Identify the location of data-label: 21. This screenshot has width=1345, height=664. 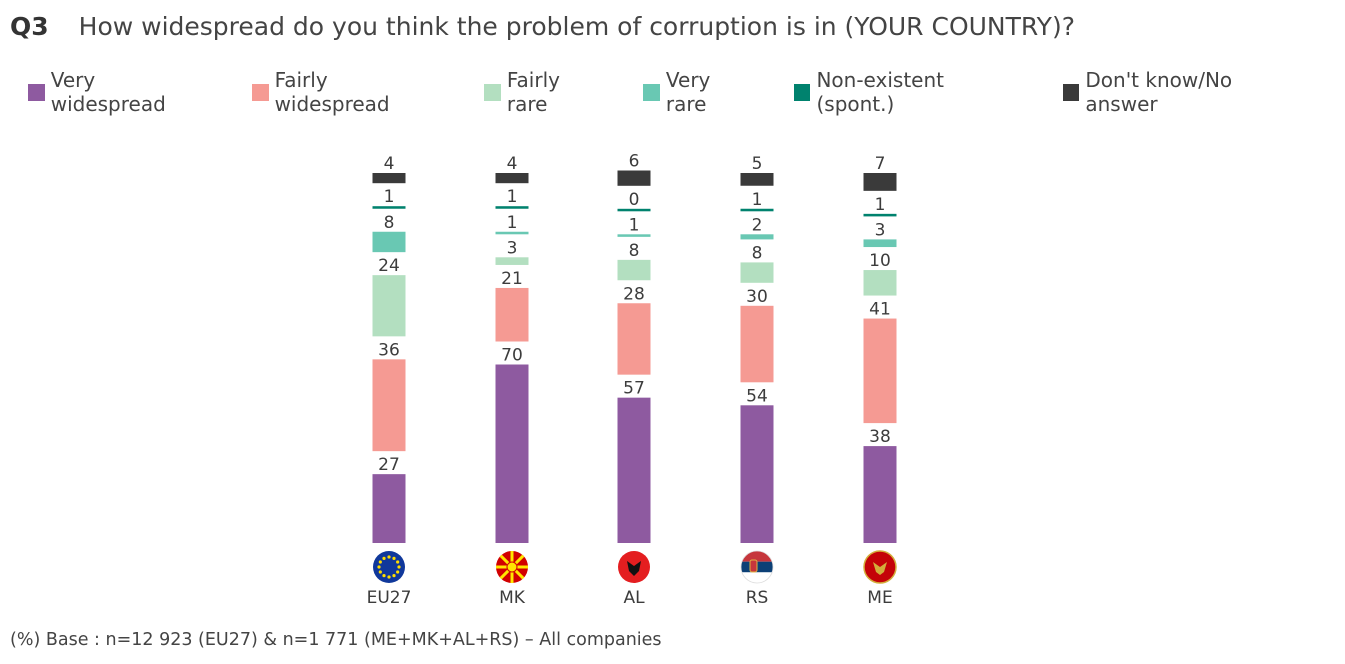
(512, 279).